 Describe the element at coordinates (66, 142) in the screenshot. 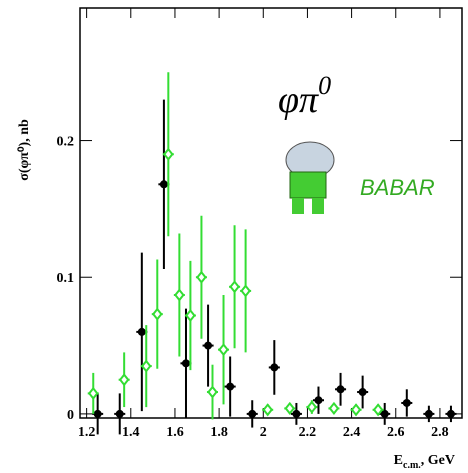

I see `y-tick-label: 0.2` at that location.